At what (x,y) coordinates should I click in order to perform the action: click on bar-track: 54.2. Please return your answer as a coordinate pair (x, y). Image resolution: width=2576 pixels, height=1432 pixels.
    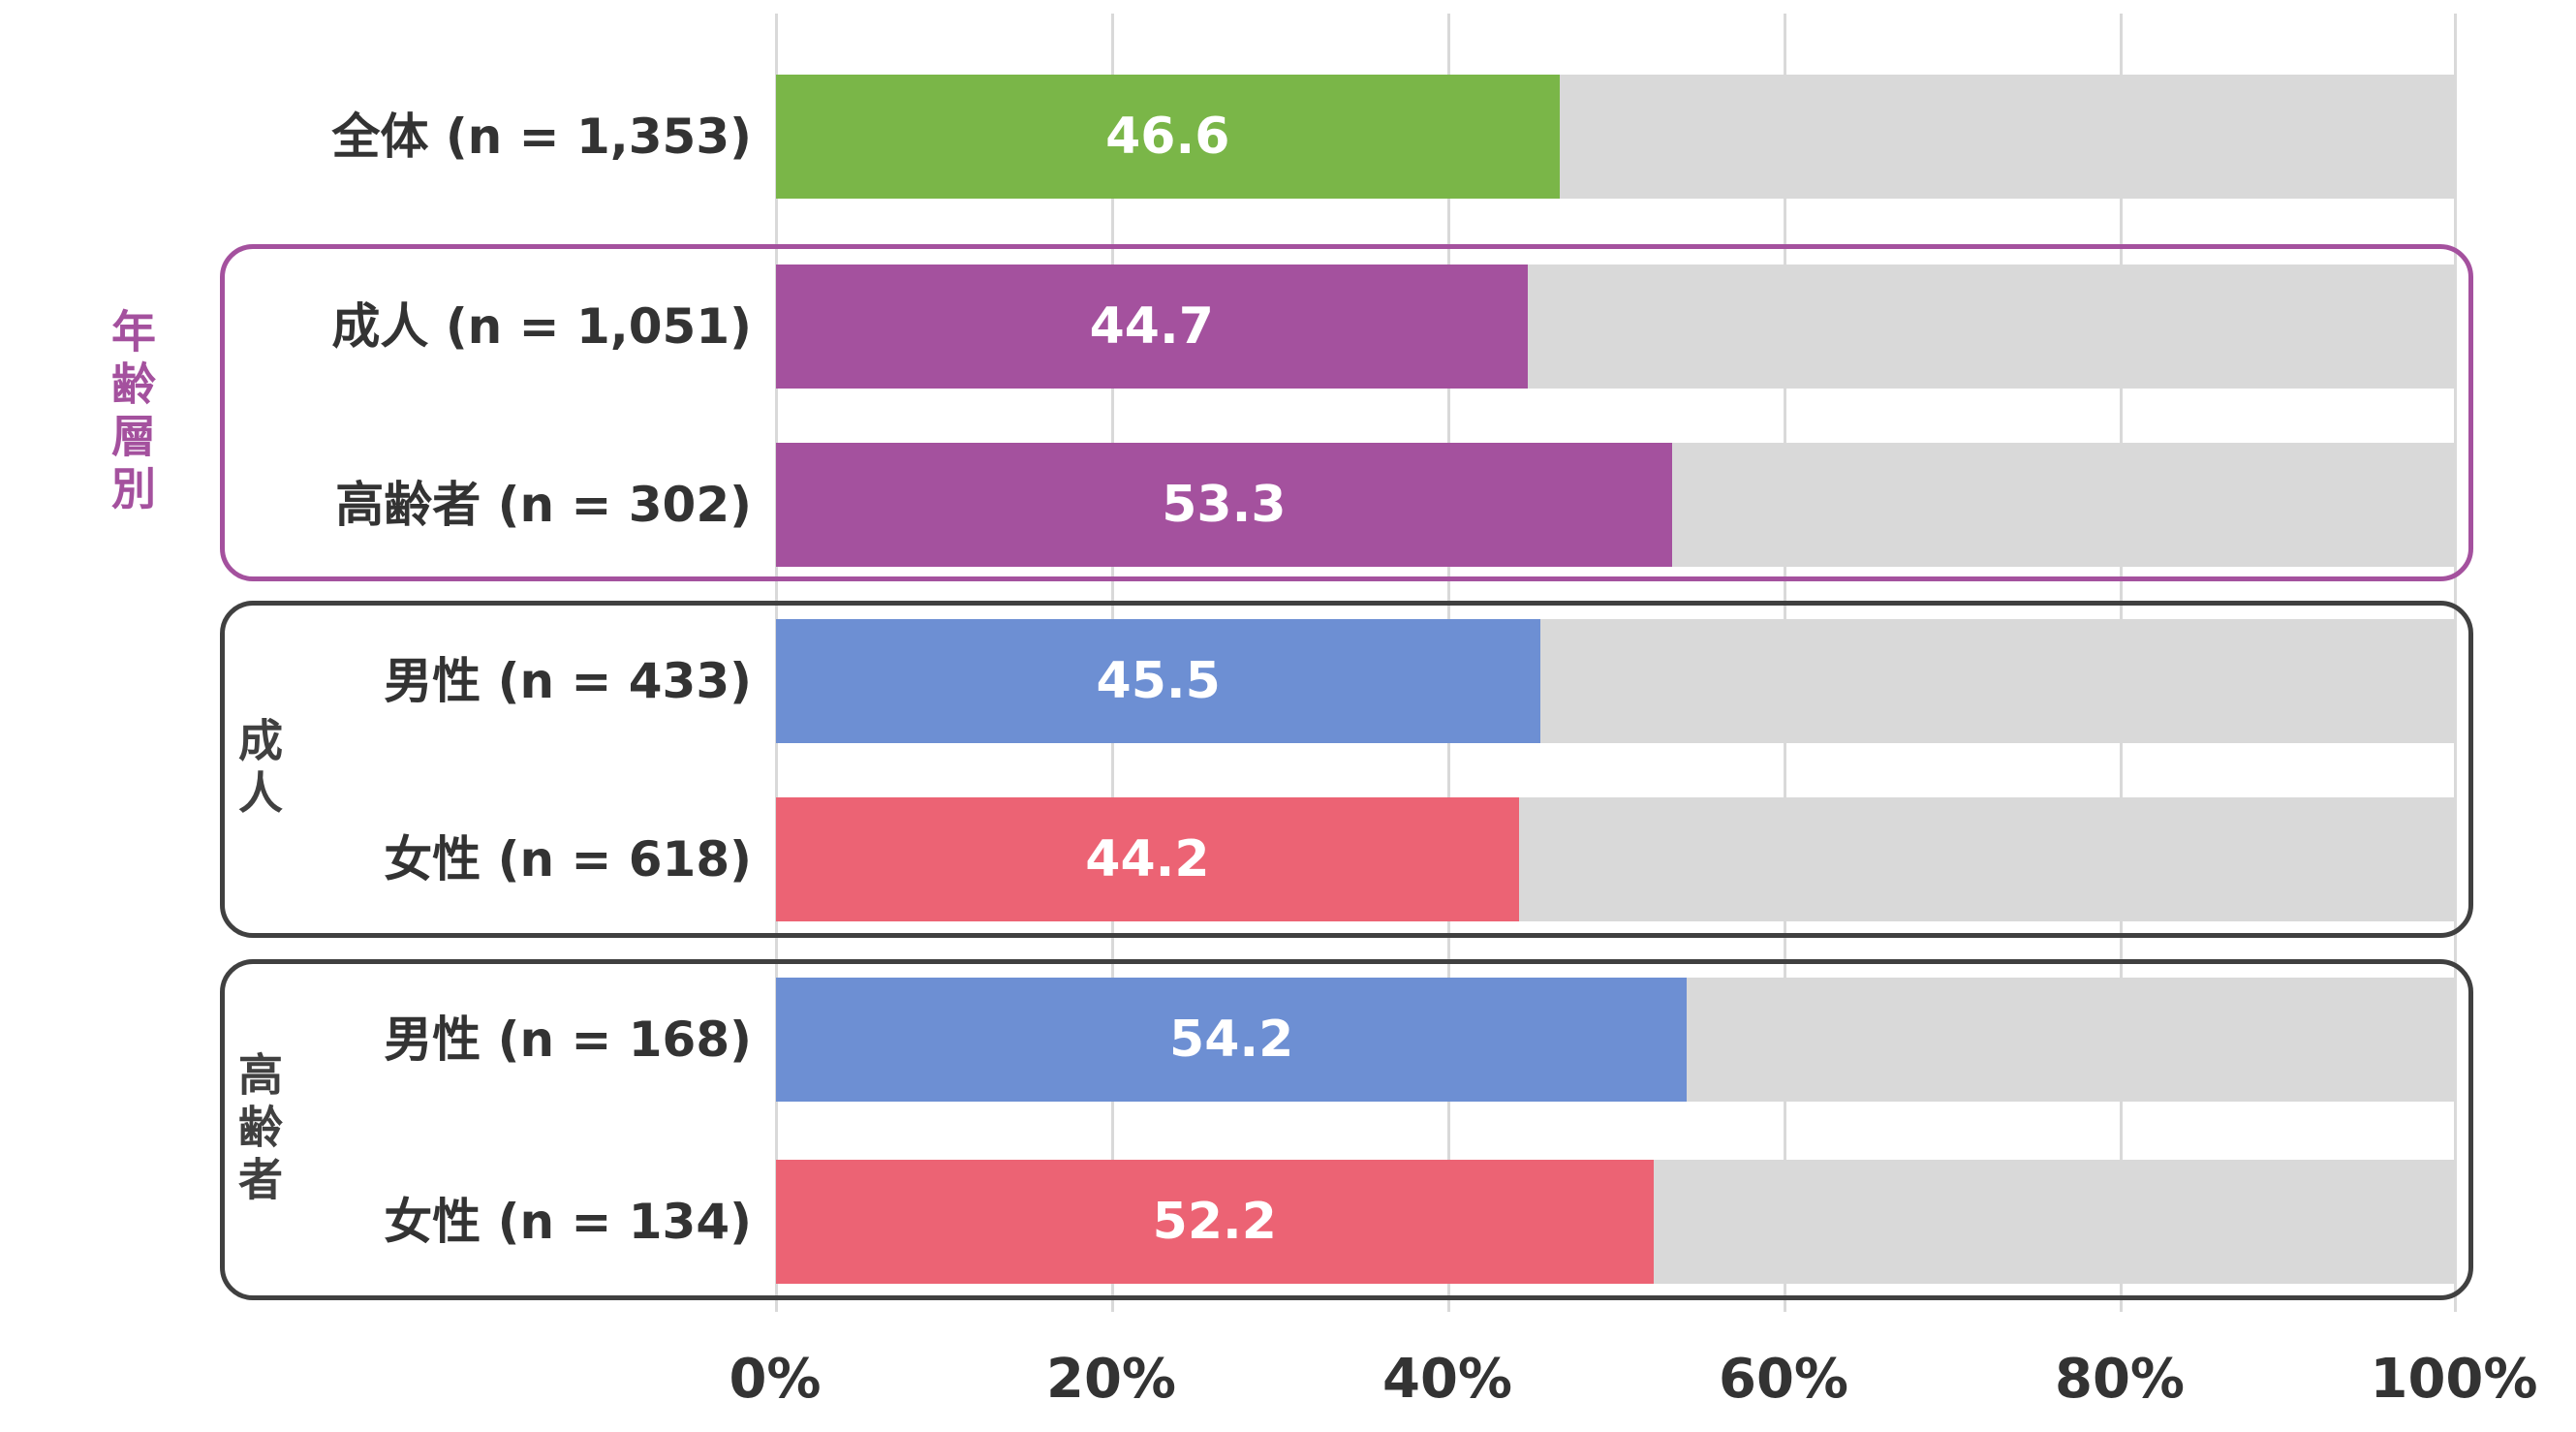
    Looking at the image, I should click on (1616, 1040).